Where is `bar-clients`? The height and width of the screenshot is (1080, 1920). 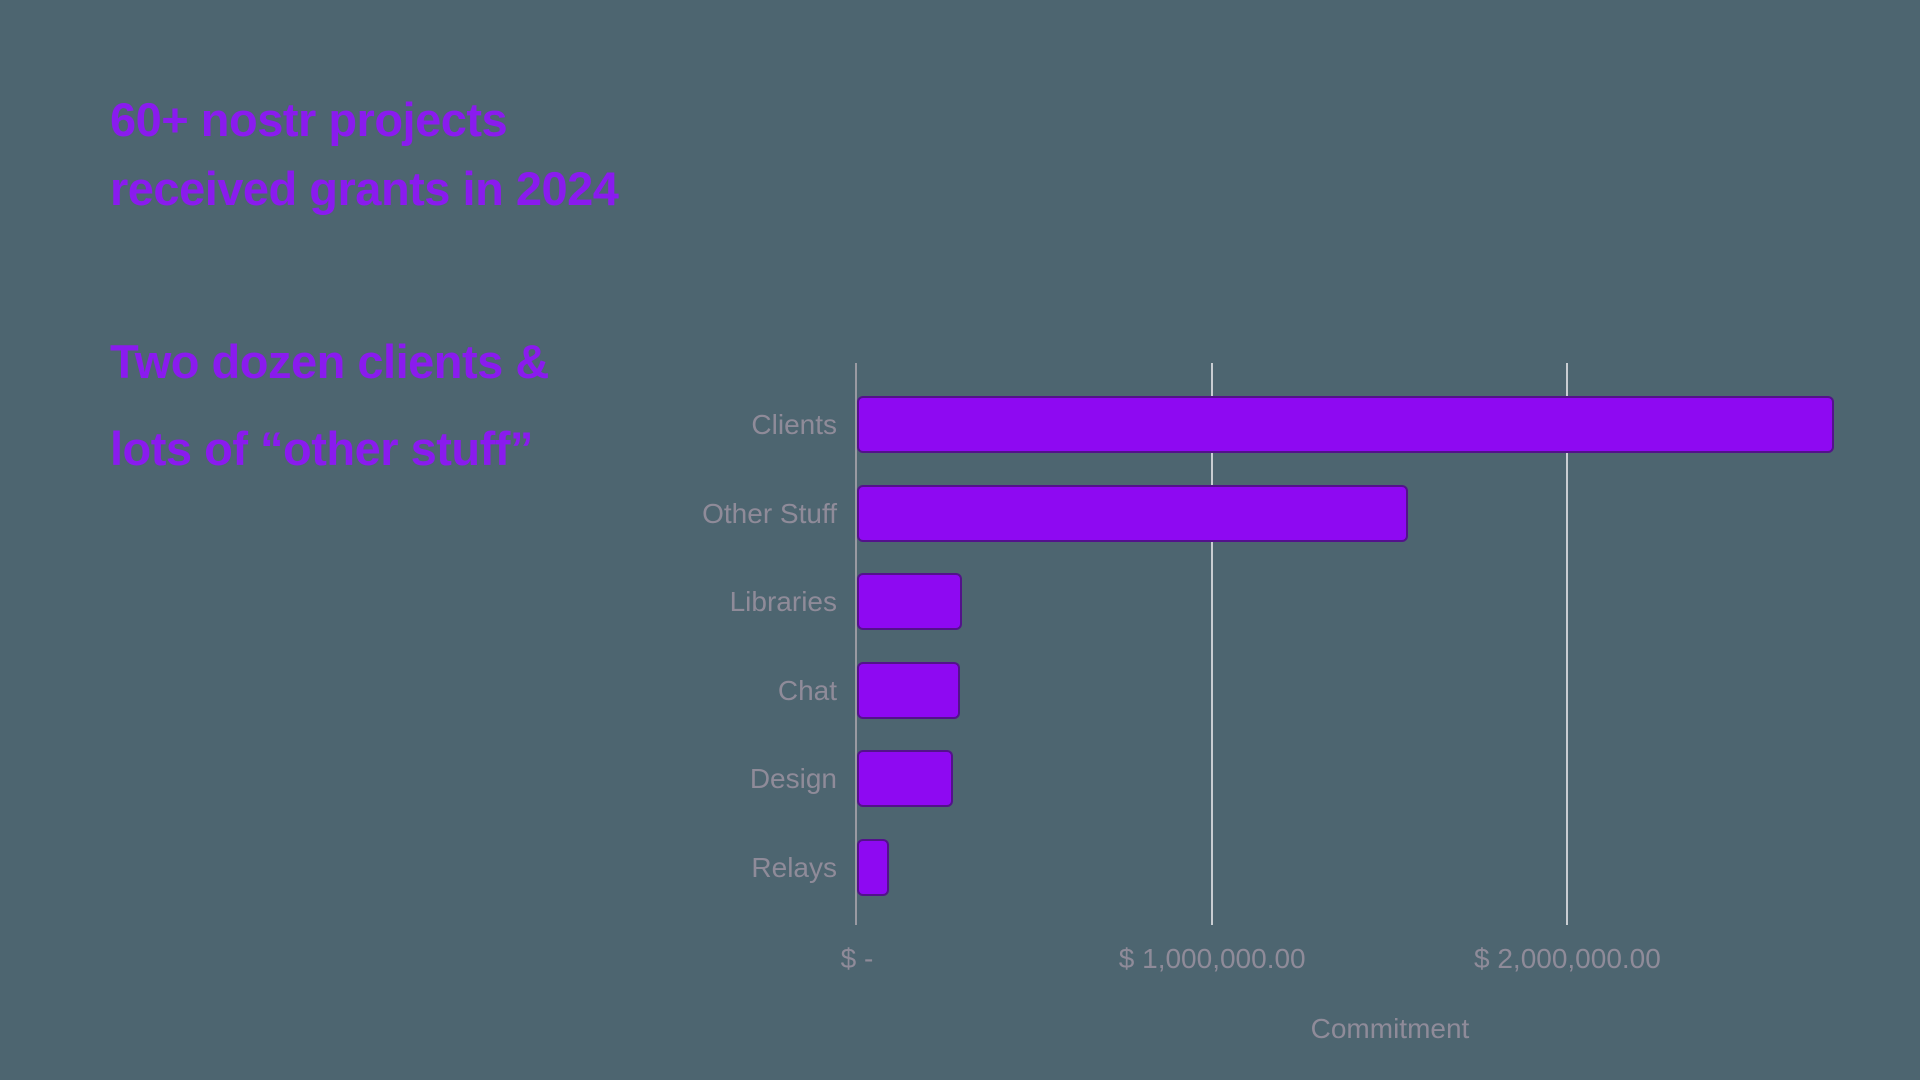
bar-clients is located at coordinates (1345, 424).